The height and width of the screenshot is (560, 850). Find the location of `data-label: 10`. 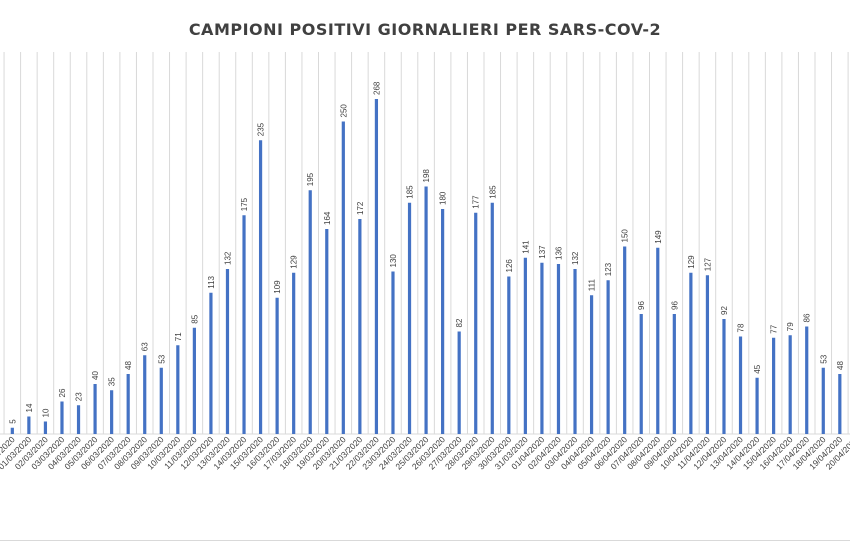

data-label: 10 is located at coordinates (45, 412).